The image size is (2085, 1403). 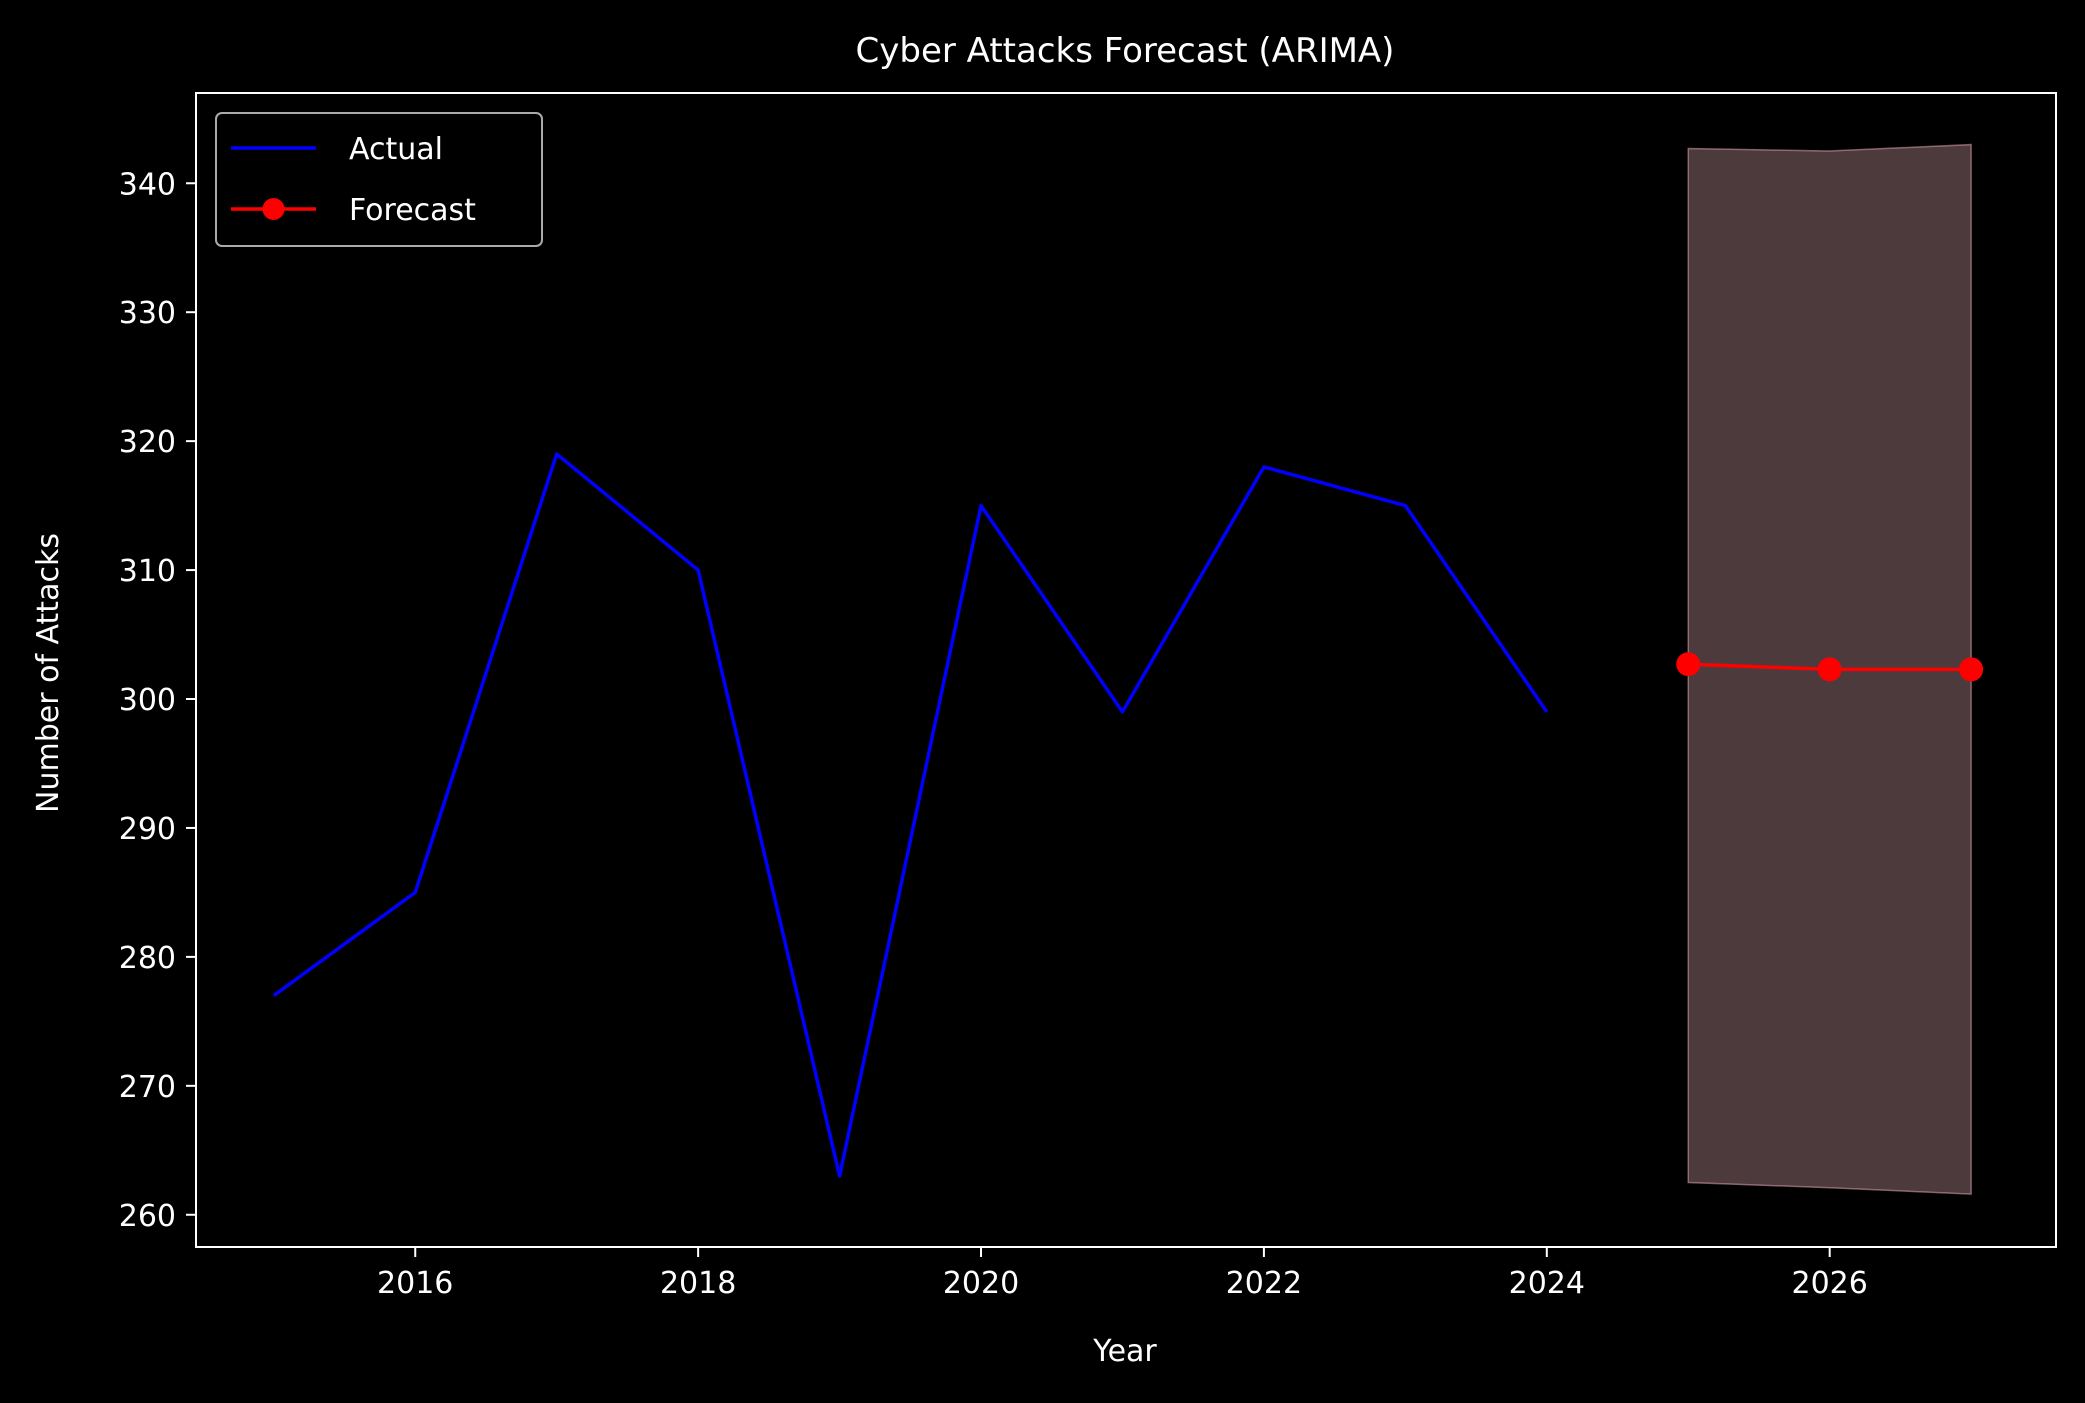 What do you see at coordinates (396, 149) in the screenshot?
I see `legend-actual-label: Actual` at bounding box center [396, 149].